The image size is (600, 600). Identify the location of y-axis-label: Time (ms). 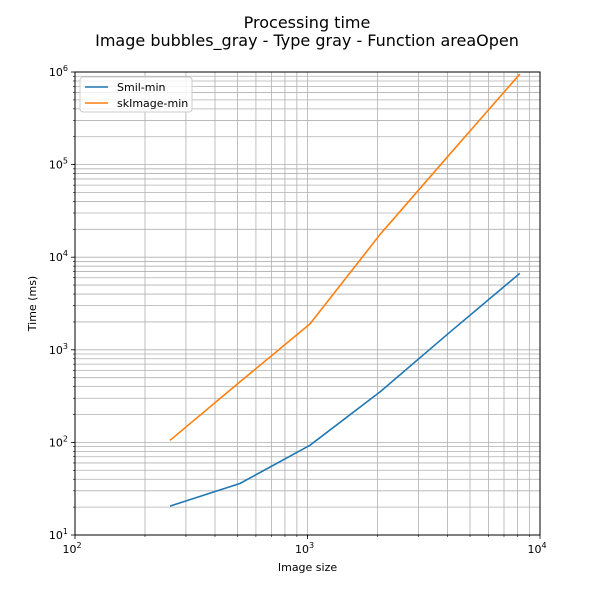
(32, 304).